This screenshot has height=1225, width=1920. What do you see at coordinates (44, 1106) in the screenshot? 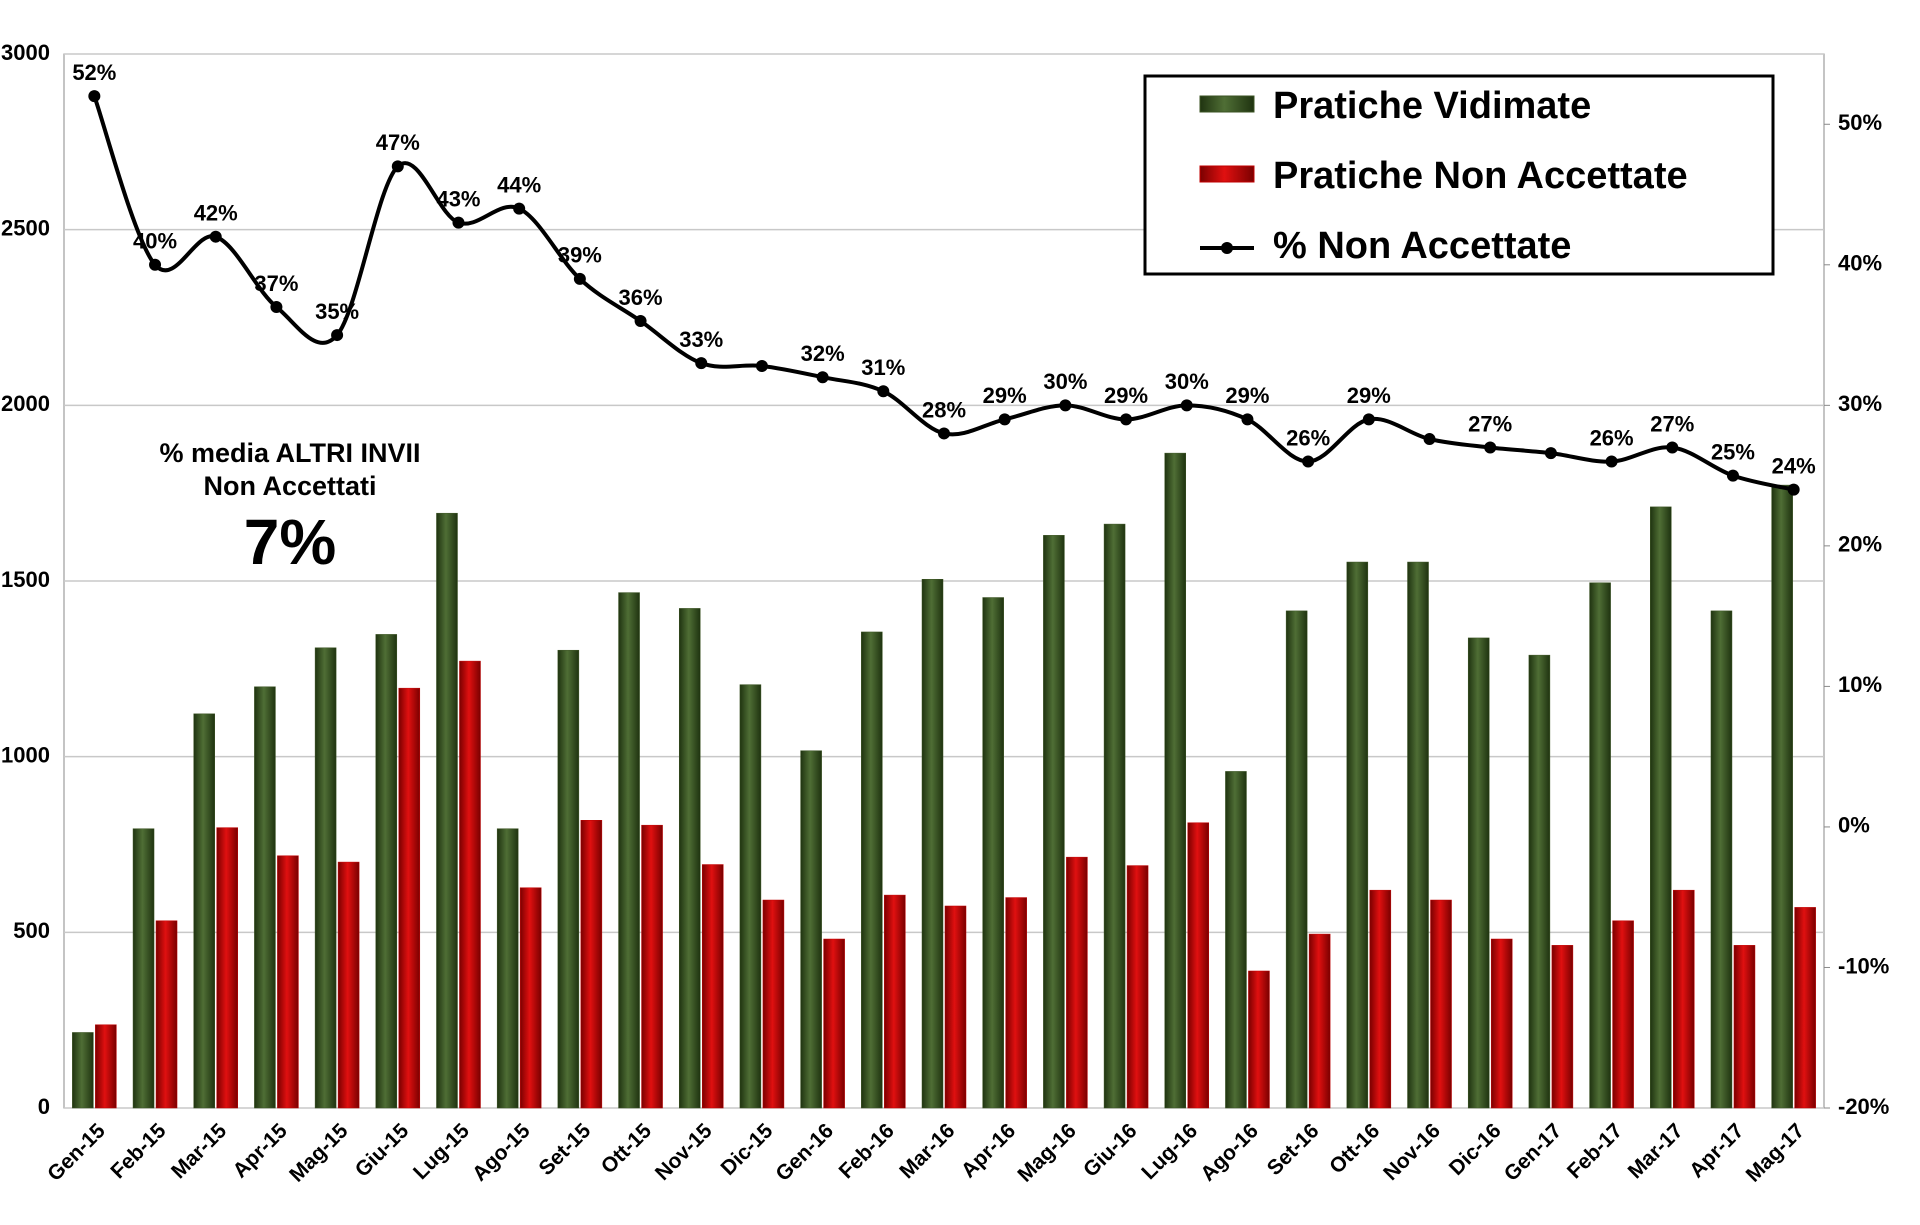
I see `y-tick-label: 0` at bounding box center [44, 1106].